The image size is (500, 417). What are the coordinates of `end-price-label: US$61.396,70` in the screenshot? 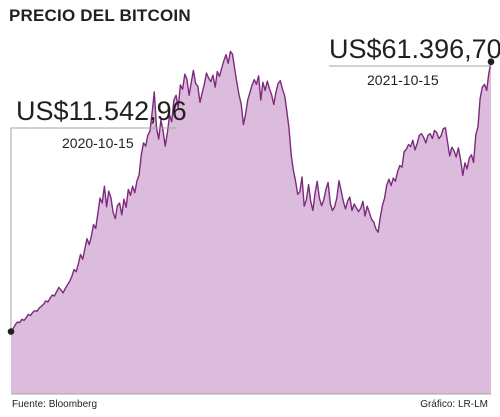 It's located at (414, 49).